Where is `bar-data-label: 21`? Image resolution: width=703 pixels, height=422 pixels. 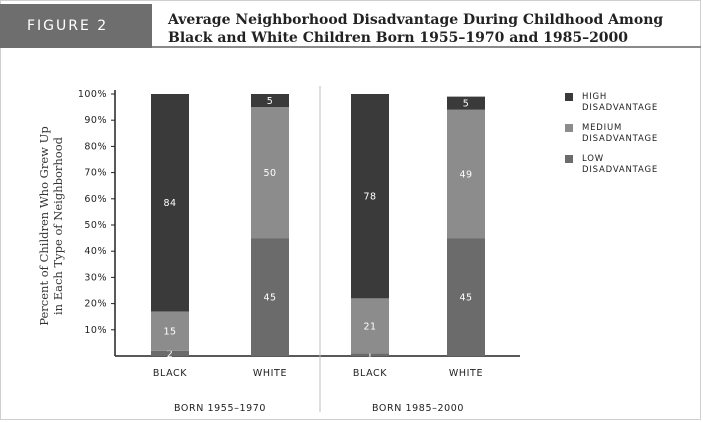 bar-data-label: 21 is located at coordinates (369, 326).